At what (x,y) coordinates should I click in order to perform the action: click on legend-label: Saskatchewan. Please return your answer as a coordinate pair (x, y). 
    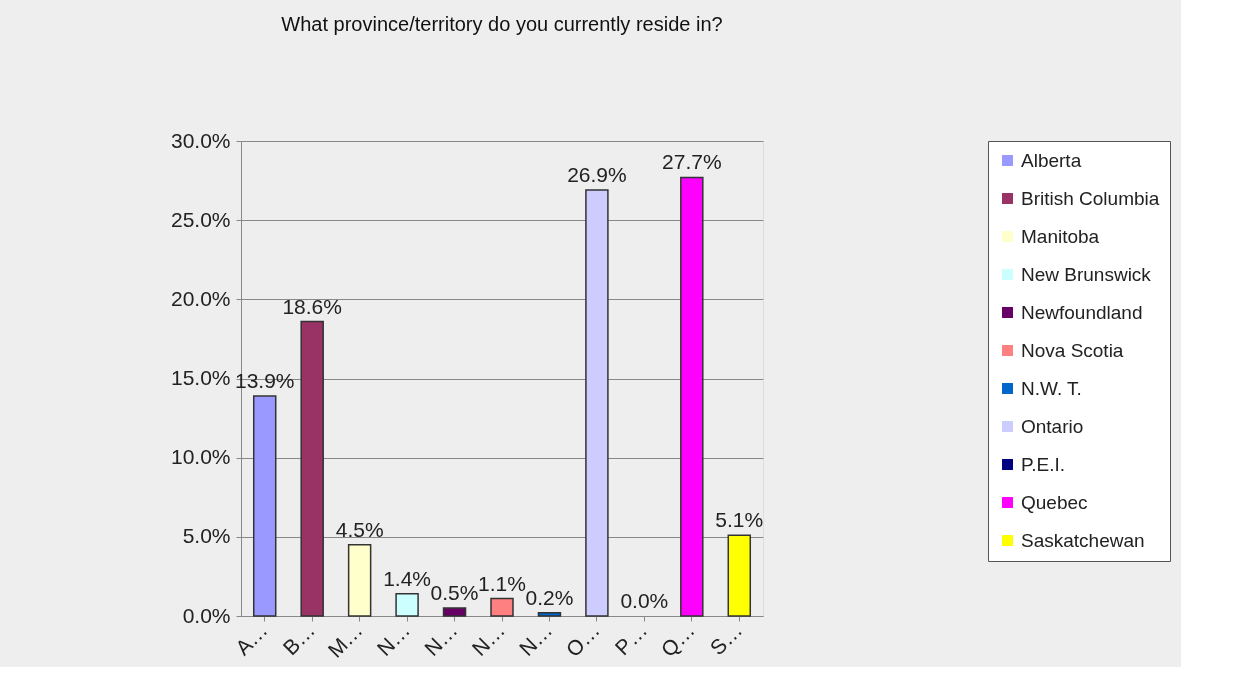
    Looking at the image, I should click on (1083, 540).